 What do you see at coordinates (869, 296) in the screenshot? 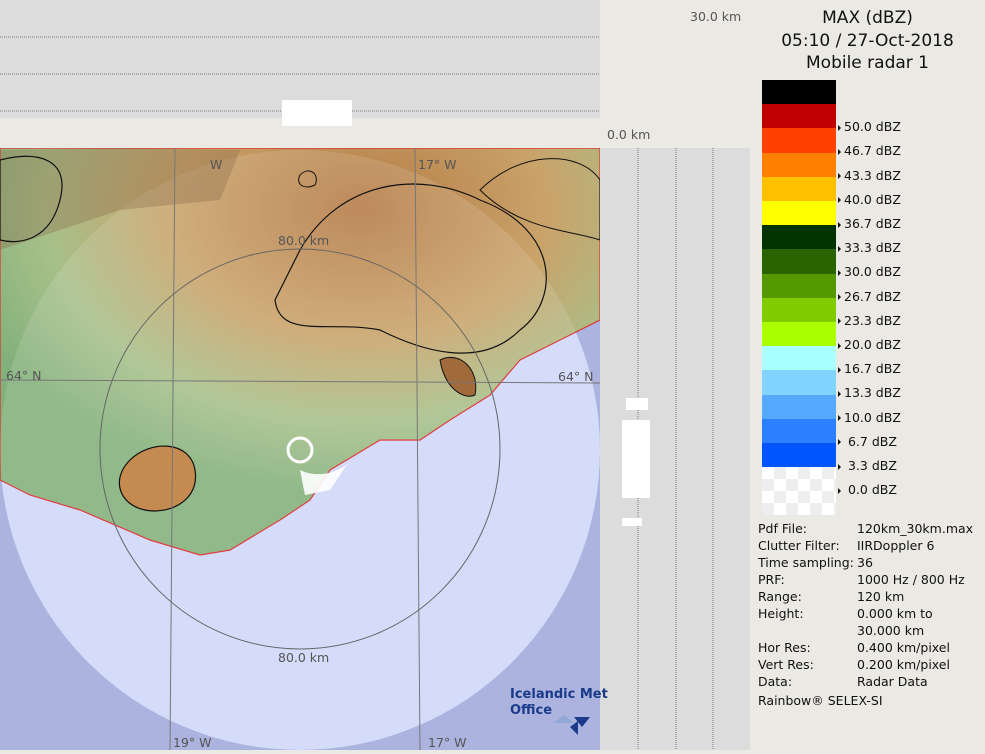
I see `legend-label: 26.7 dBZ` at bounding box center [869, 296].